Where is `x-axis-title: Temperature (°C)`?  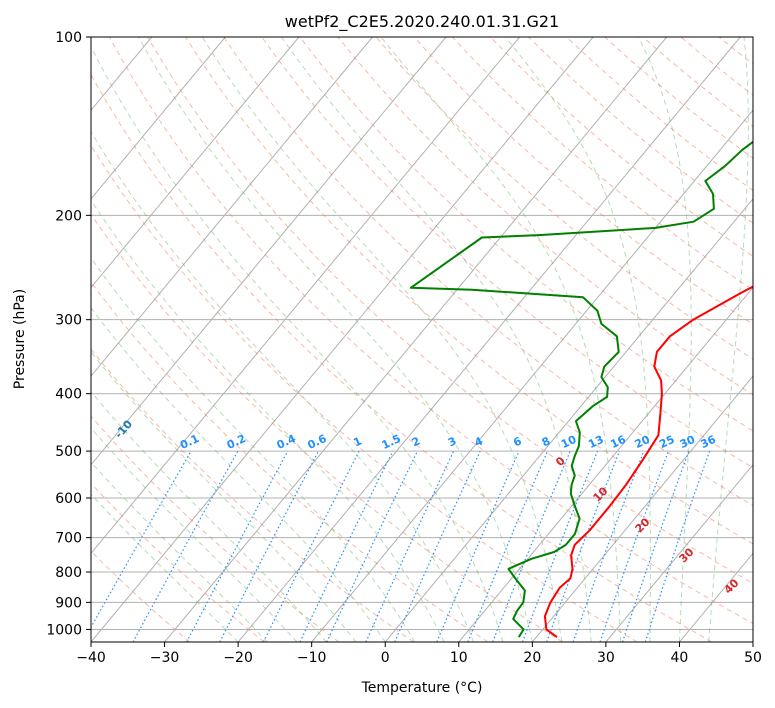
x-axis-title: Temperature (°C) is located at coordinates (422, 688).